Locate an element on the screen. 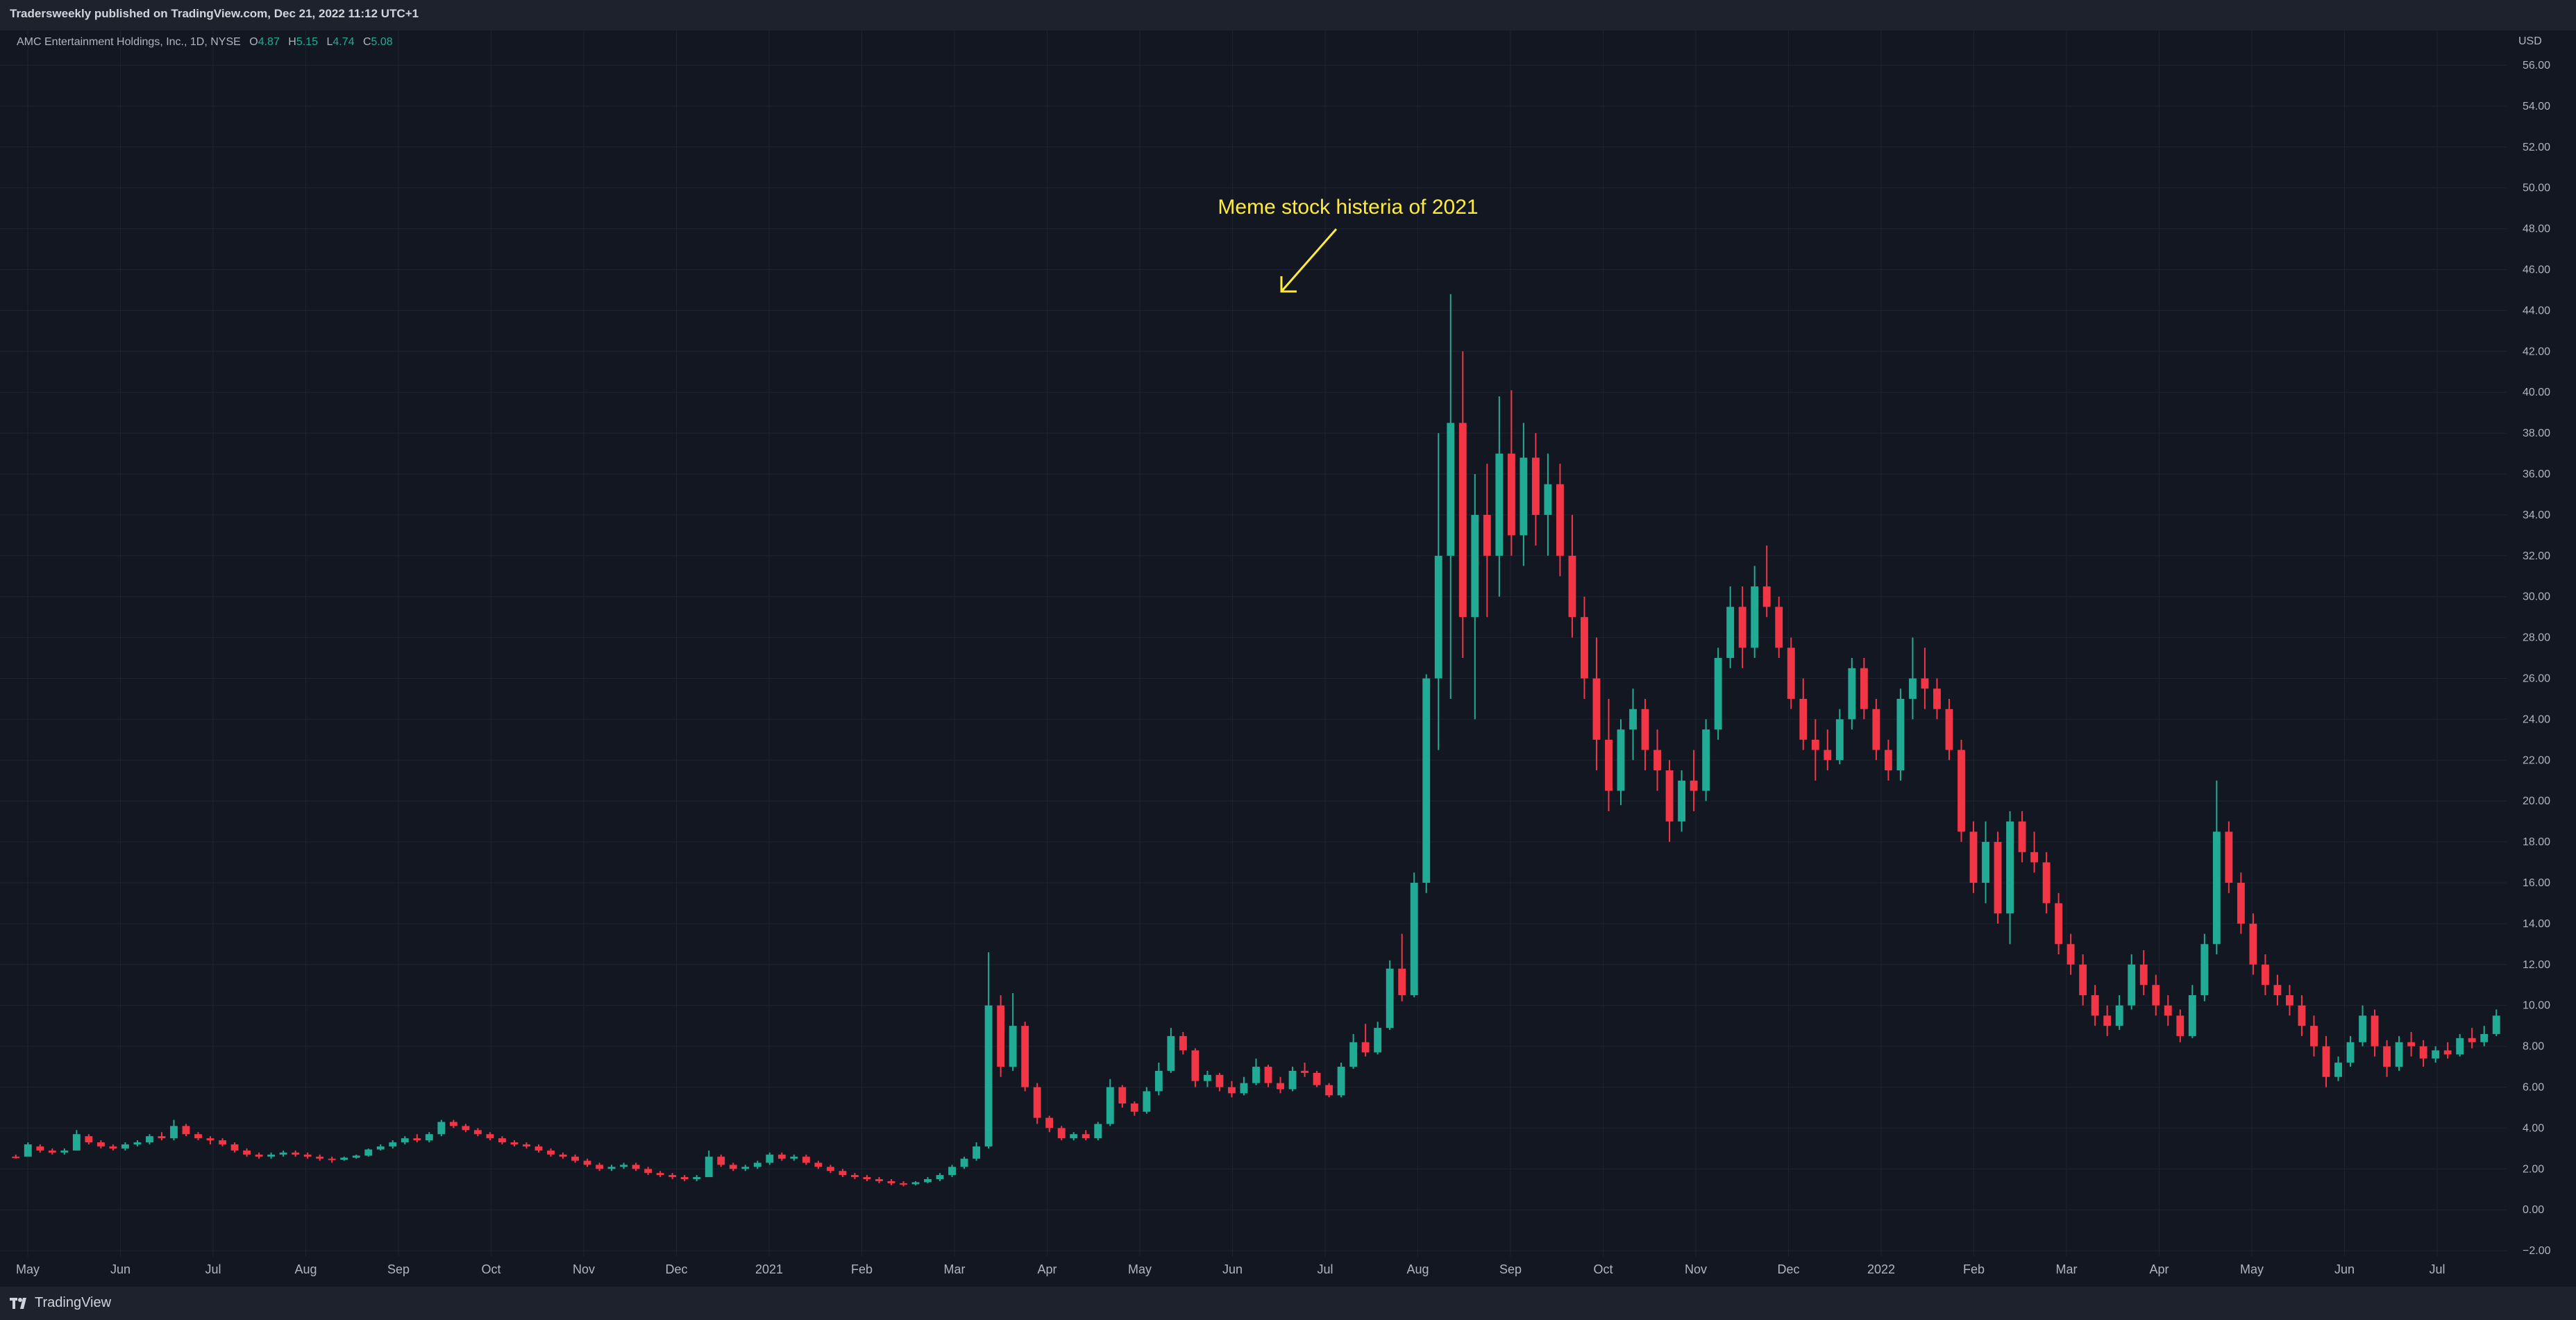 The width and height of the screenshot is (2576, 1320). time-tick-label: Oct is located at coordinates (490, 1269).